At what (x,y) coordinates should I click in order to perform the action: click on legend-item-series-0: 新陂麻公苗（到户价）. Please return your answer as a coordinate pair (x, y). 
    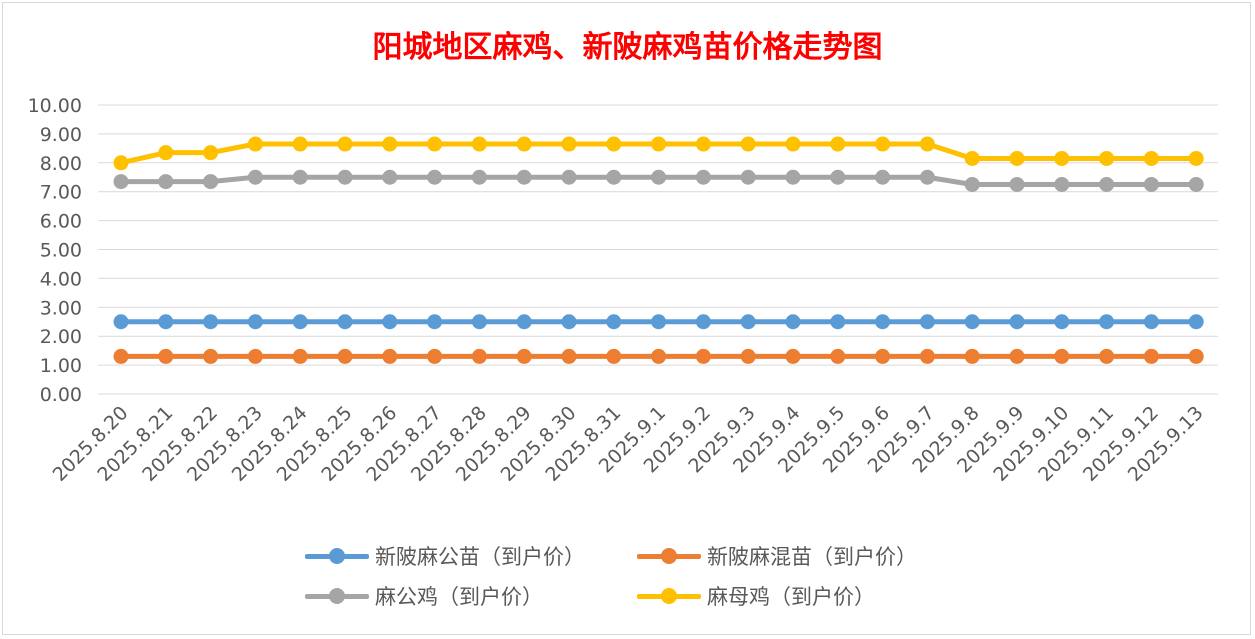
    Looking at the image, I should click on (445, 556).